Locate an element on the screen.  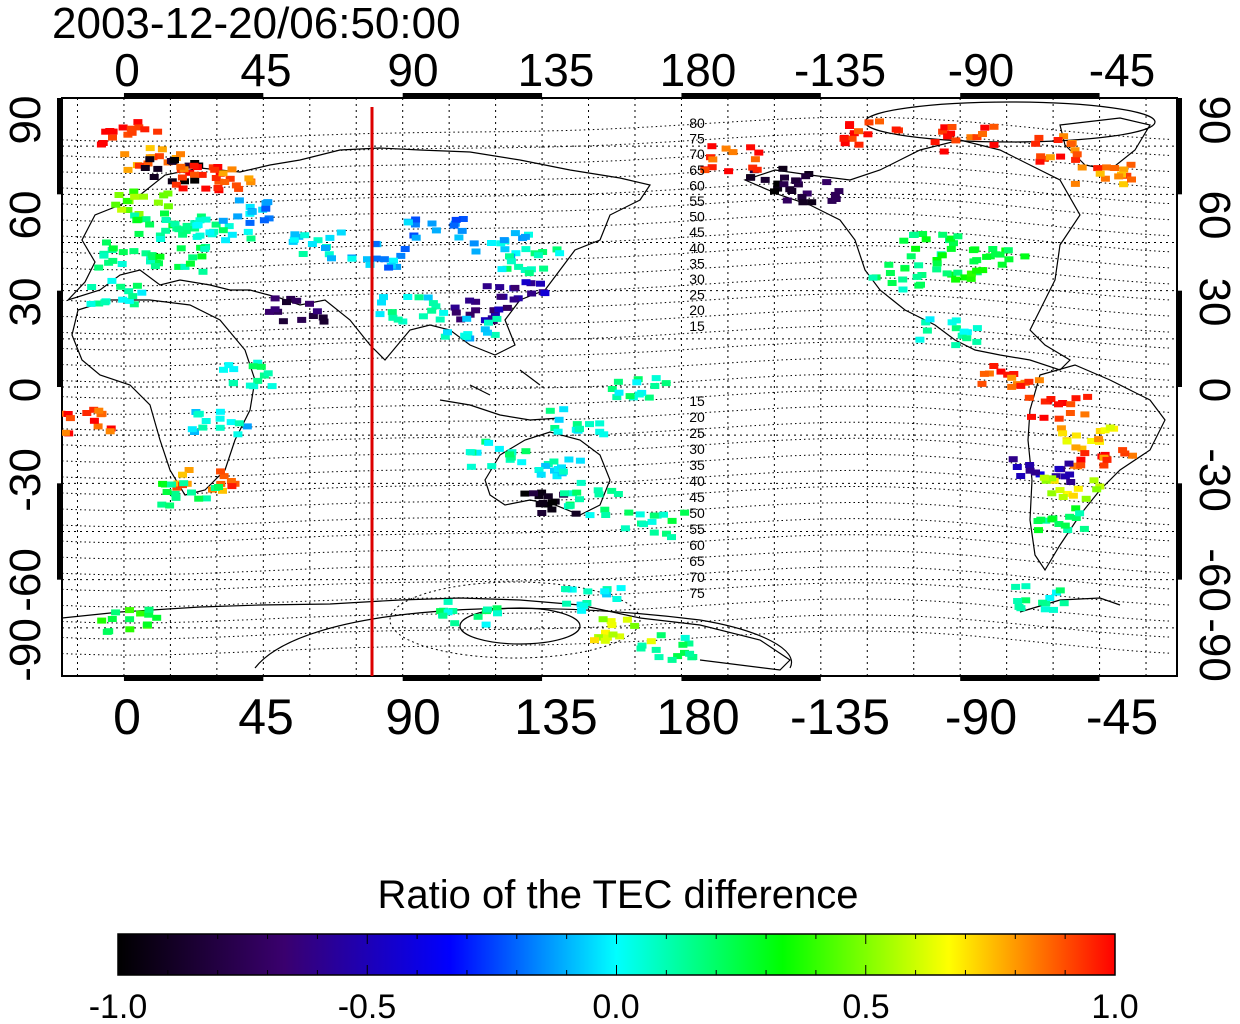
coast-antarctica-shelf is located at coordinates (523, 638).